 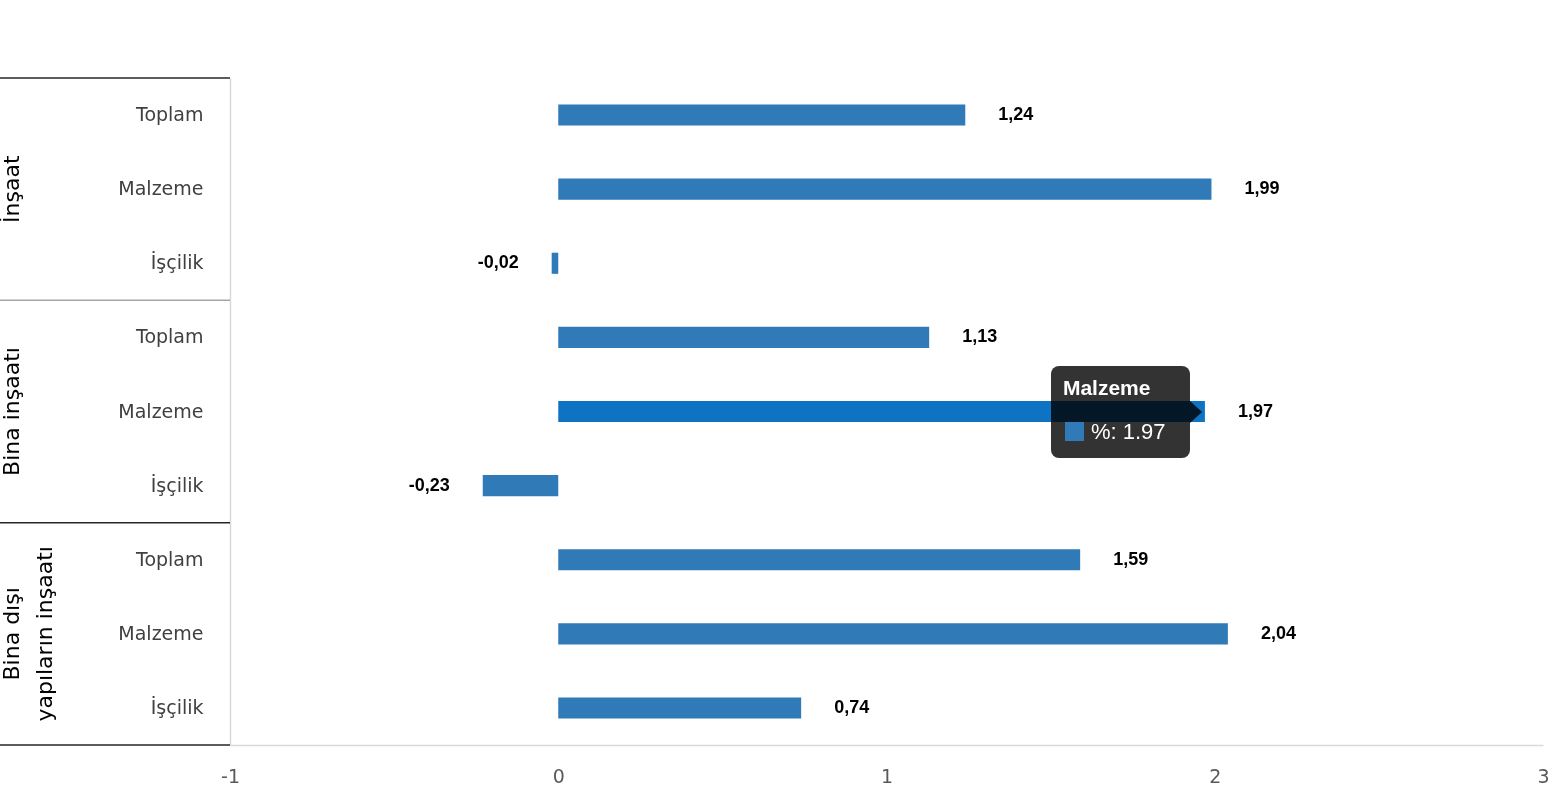 I want to click on data-label: 2,04, so click(x=1278, y=632).